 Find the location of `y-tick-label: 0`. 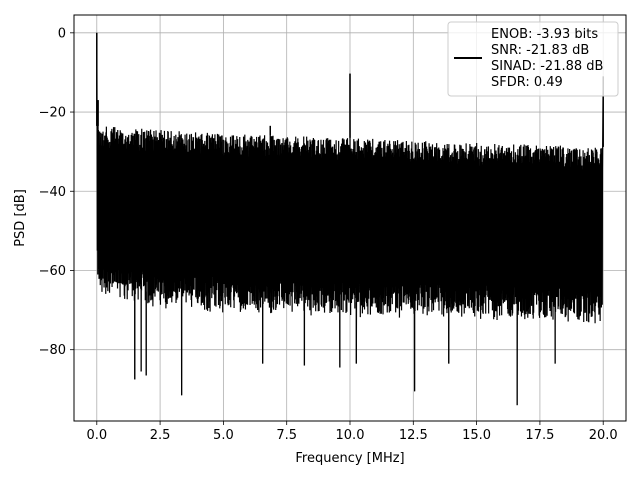

y-tick-label: 0 is located at coordinates (62, 33).